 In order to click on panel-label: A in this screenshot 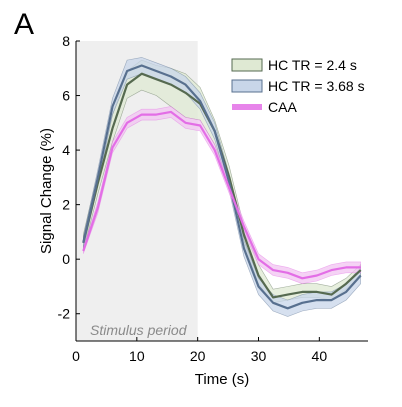, I will do `click(24, 24)`.